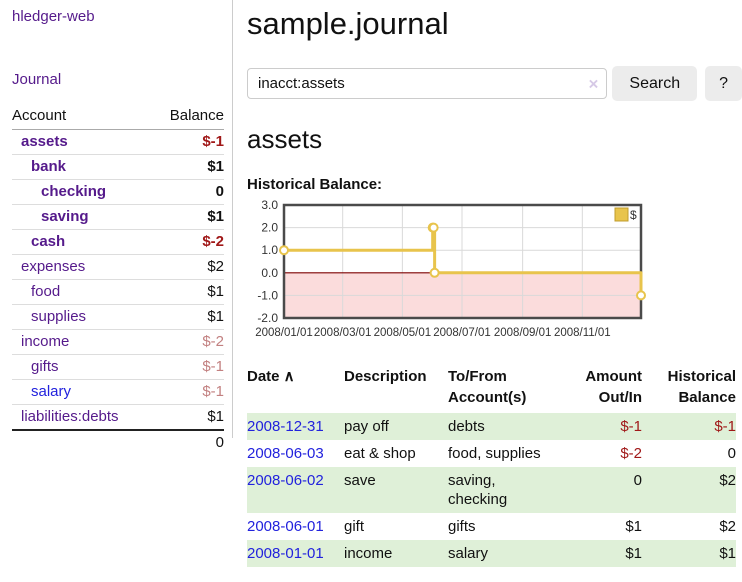 This screenshot has height=582, width=742. What do you see at coordinates (631, 426) in the screenshot?
I see `transaction-amount: $-1` at bounding box center [631, 426].